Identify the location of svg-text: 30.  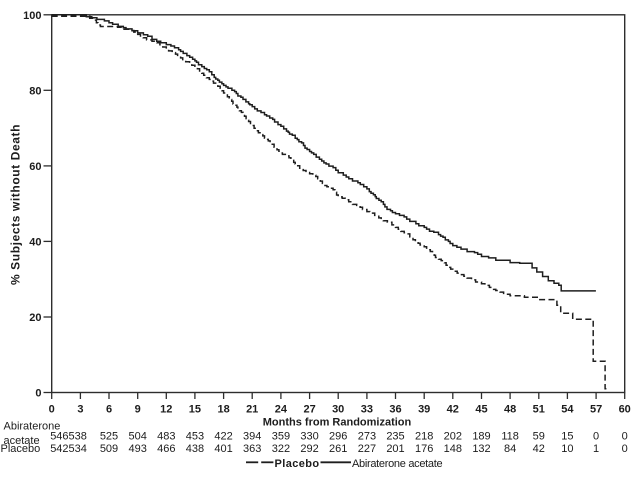
(338, 410).